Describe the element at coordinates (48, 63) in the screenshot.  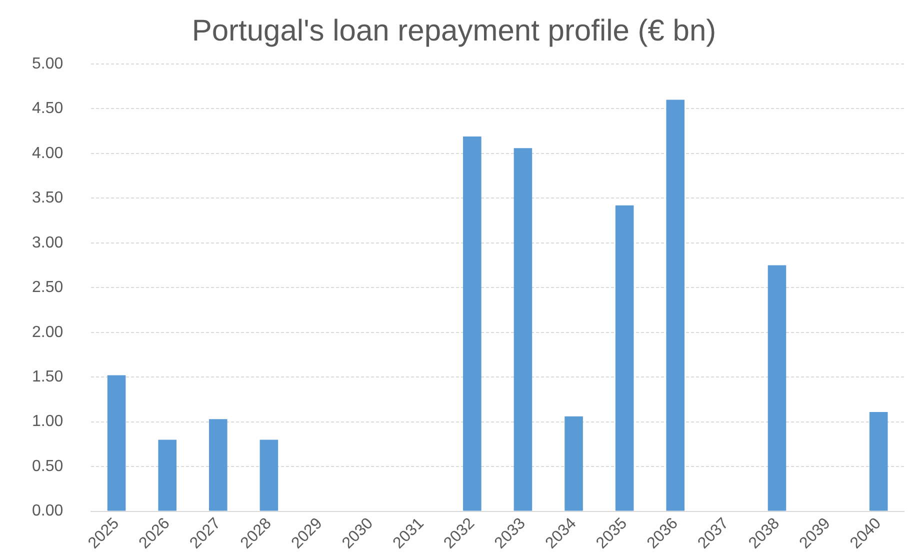
I see `y-tick-label: 5.00` at that location.